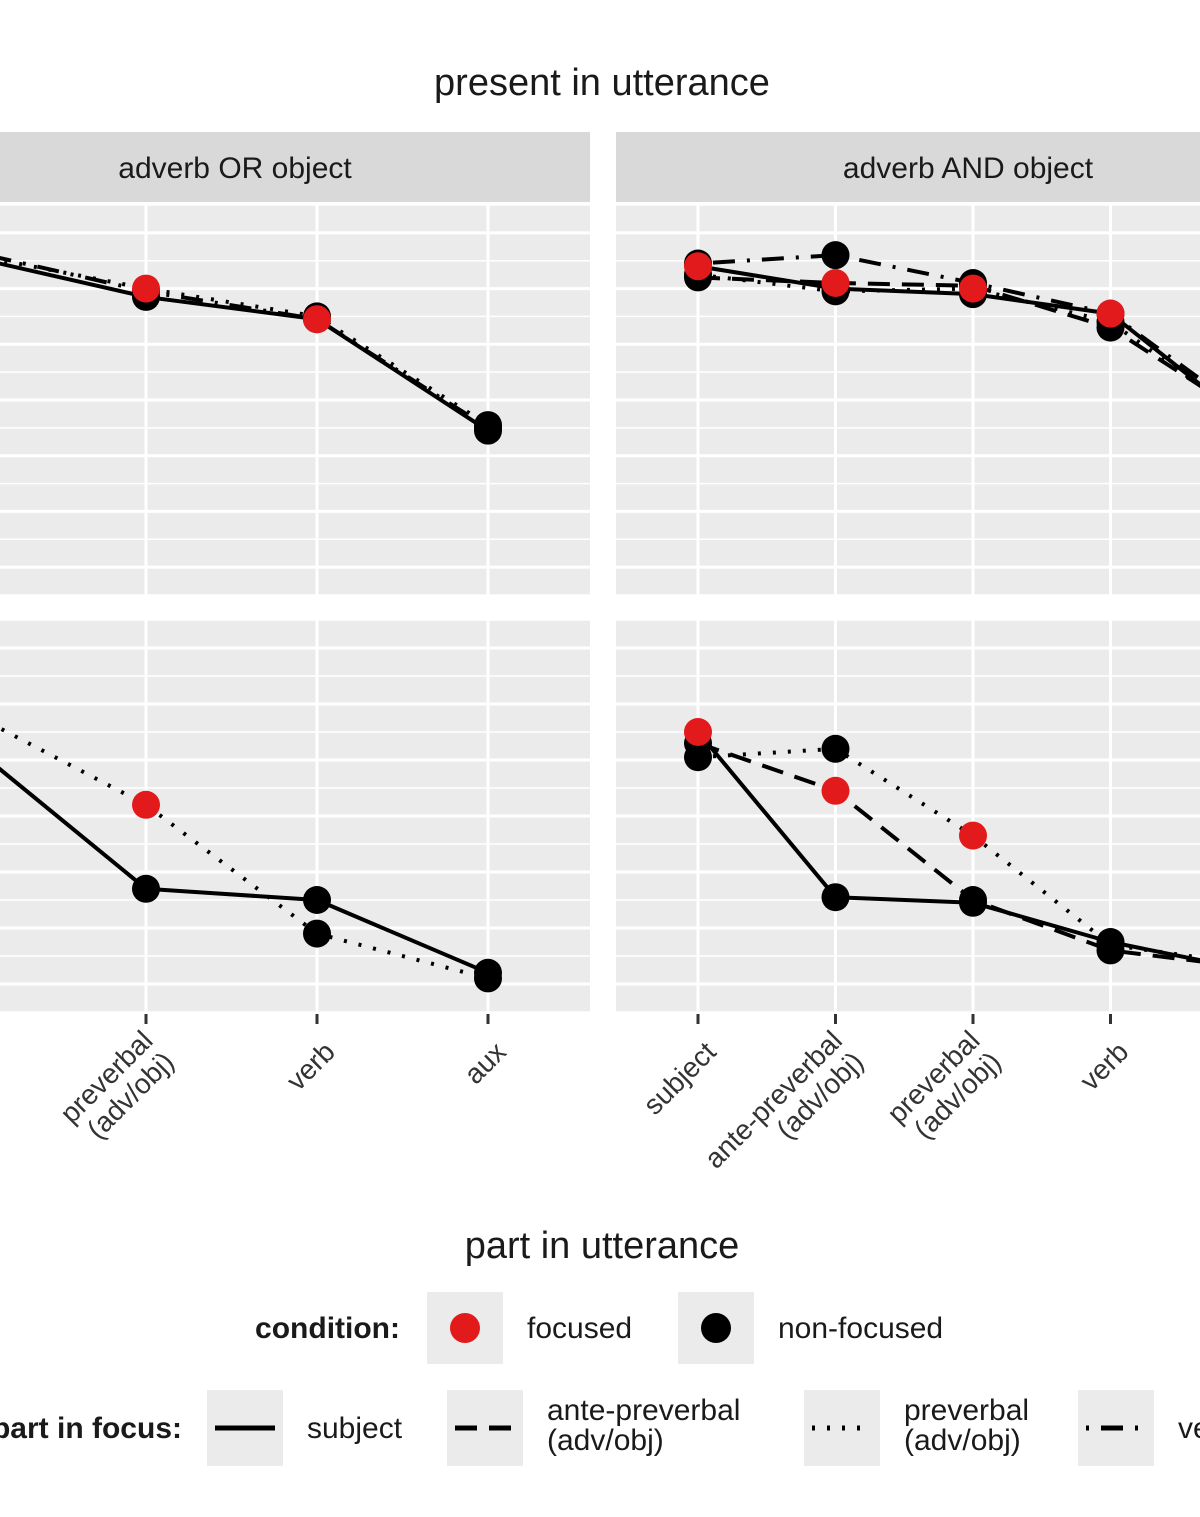 This screenshot has height=1517, width=1200. What do you see at coordinates (783, 1110) in the screenshot?
I see `x-tick-label: ante-preverbal(adv/obj)` at bounding box center [783, 1110].